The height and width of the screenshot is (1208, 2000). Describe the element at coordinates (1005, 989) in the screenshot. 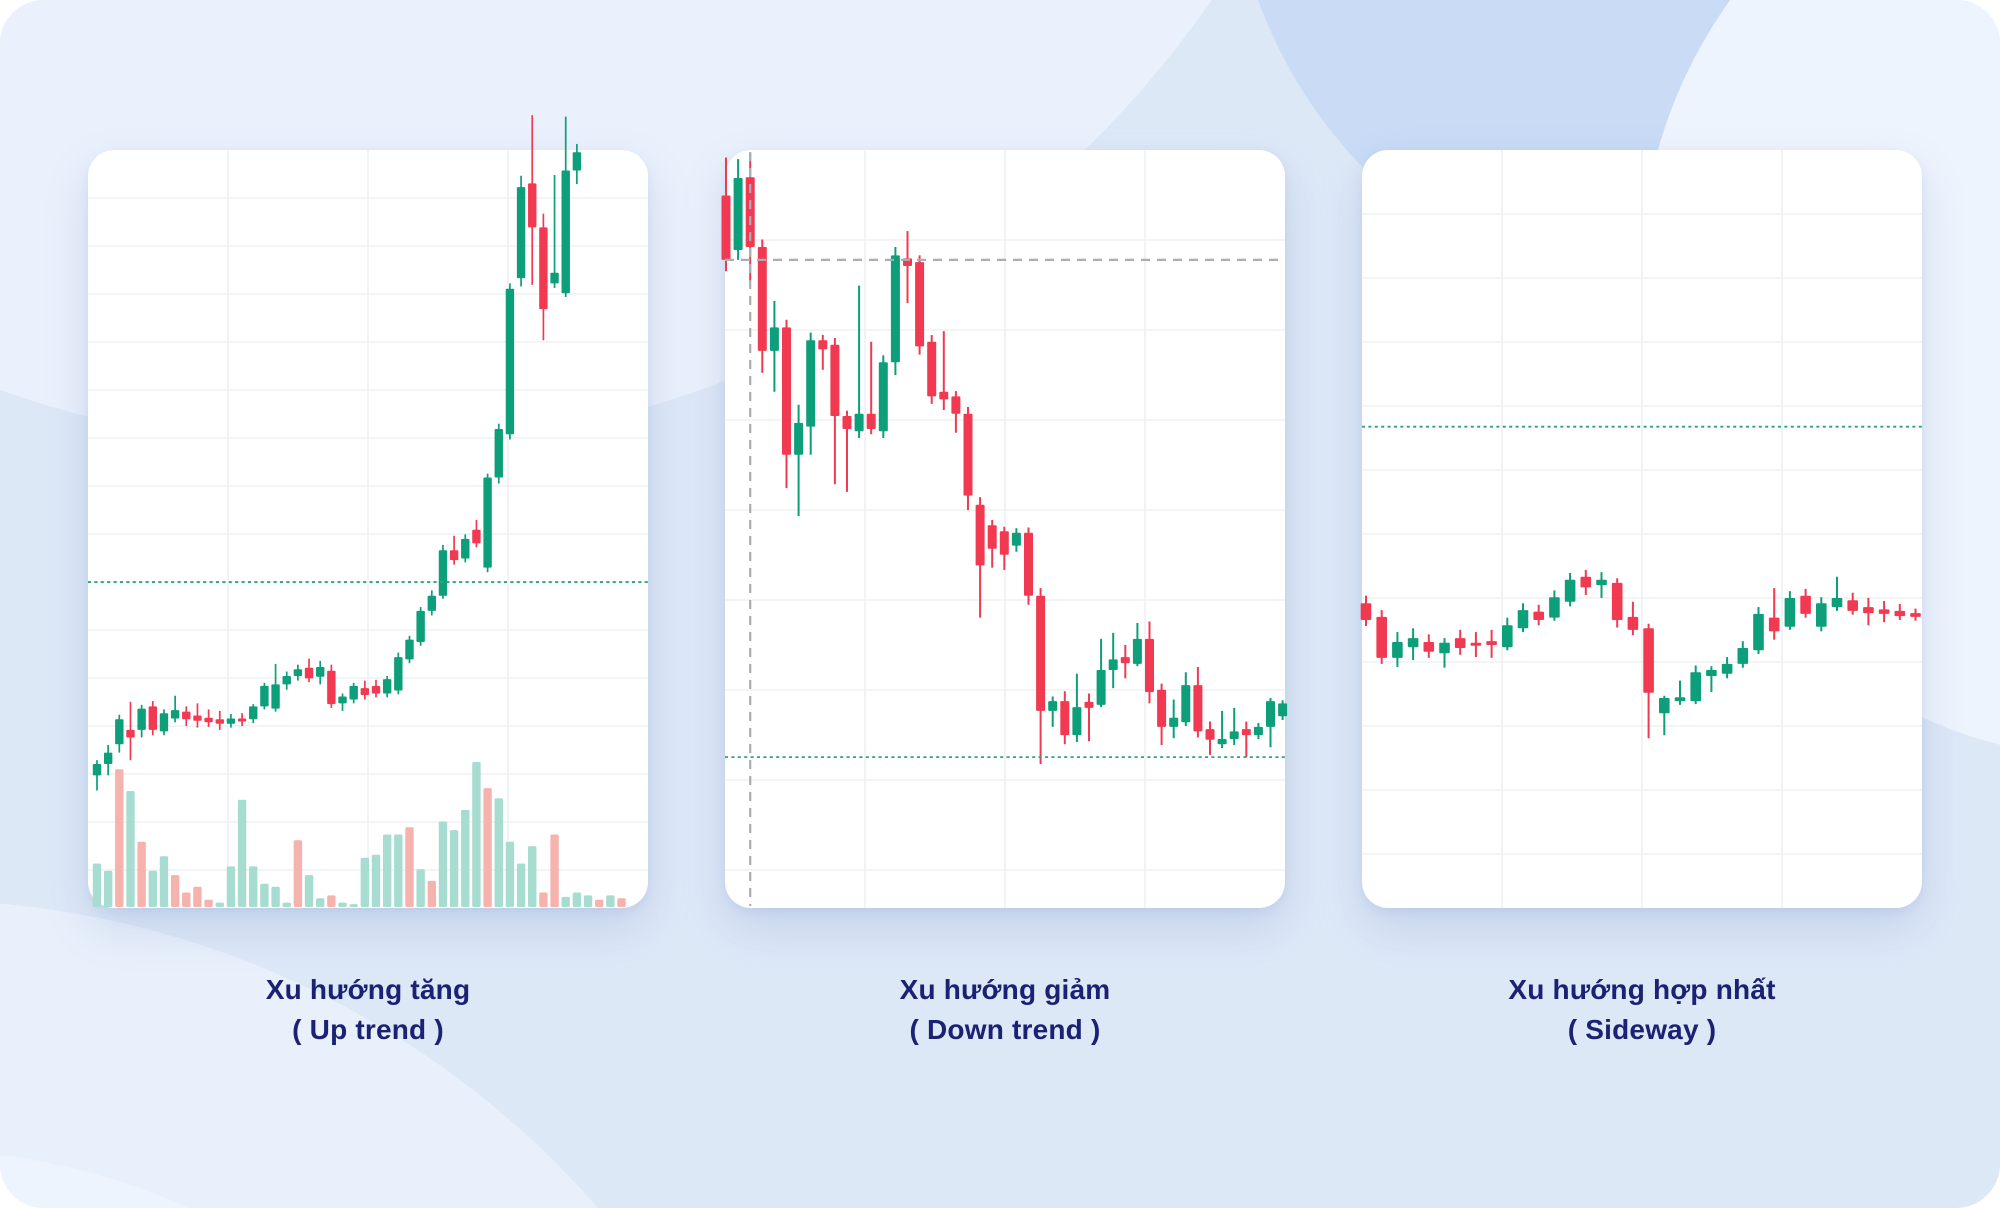

I see `downtrend-caption-vi: Xu hướng giảm` at that location.